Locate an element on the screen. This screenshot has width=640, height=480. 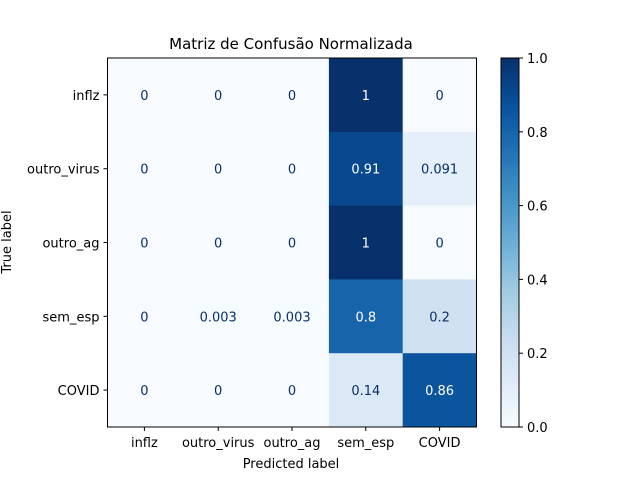
colorbar-tick-label: 1.0 is located at coordinates (537, 59).